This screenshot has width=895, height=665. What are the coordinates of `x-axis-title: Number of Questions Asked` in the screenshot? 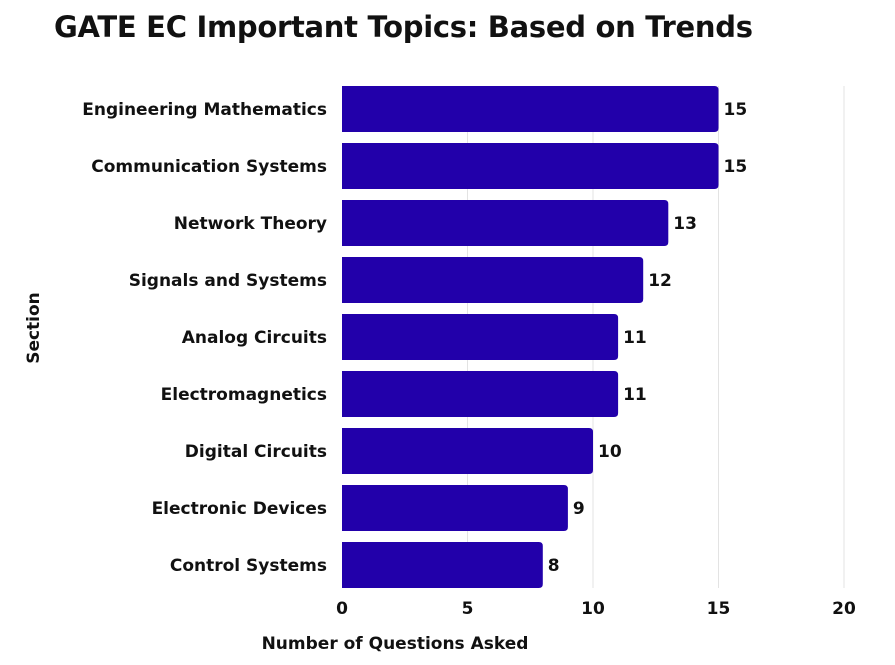 It's located at (395, 644).